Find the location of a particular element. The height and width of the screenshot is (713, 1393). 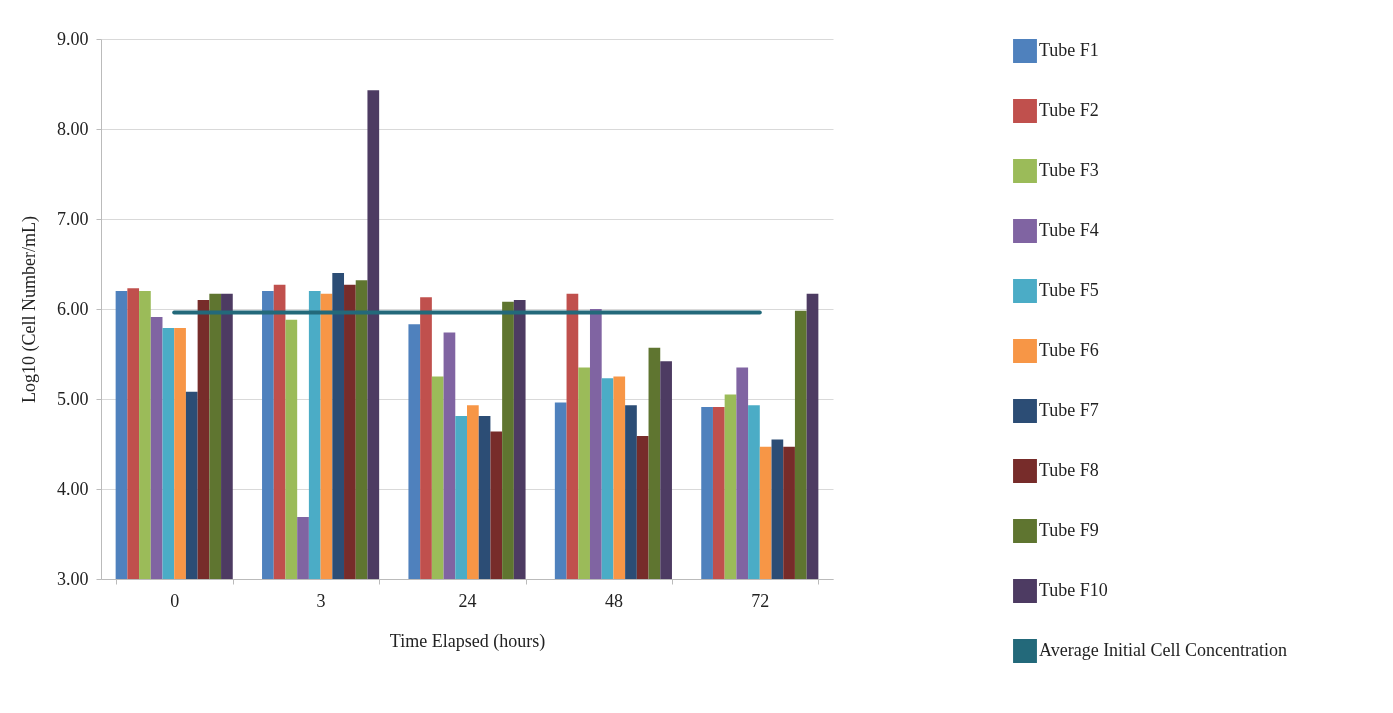

x-tick-label: 0 is located at coordinates (175, 600).